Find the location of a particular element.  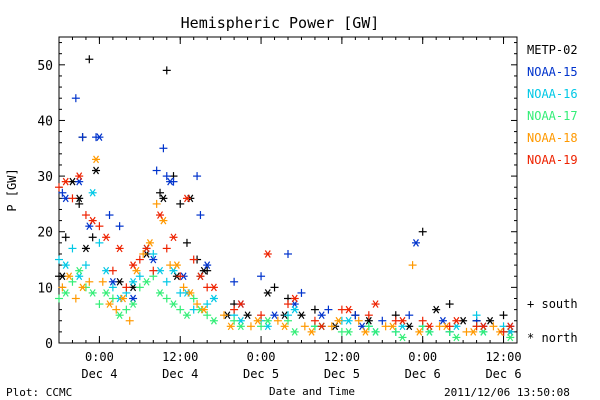

legend-entry: NOAA-19 is located at coordinates (552, 160).